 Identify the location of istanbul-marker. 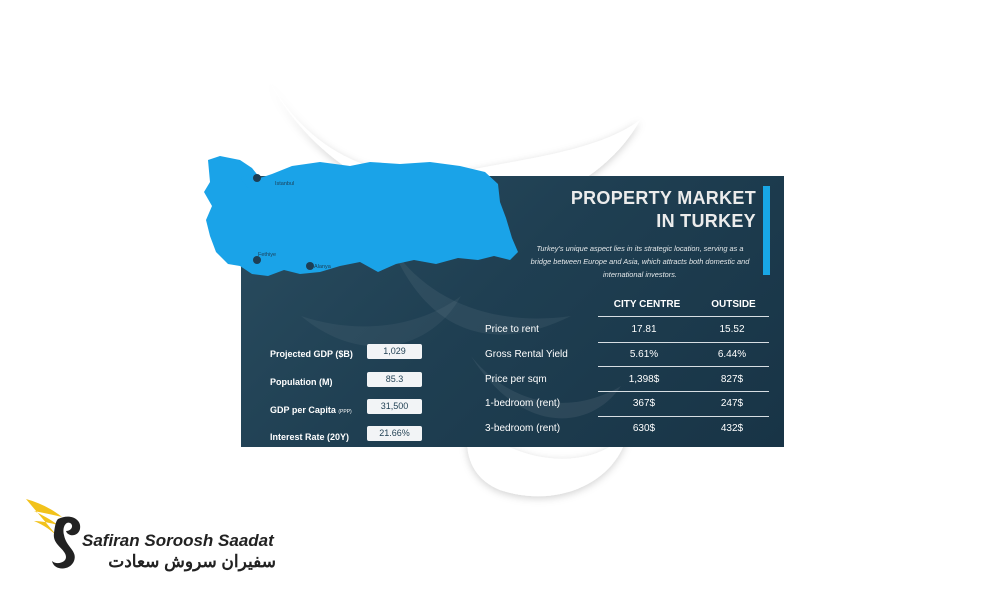
(257, 178).